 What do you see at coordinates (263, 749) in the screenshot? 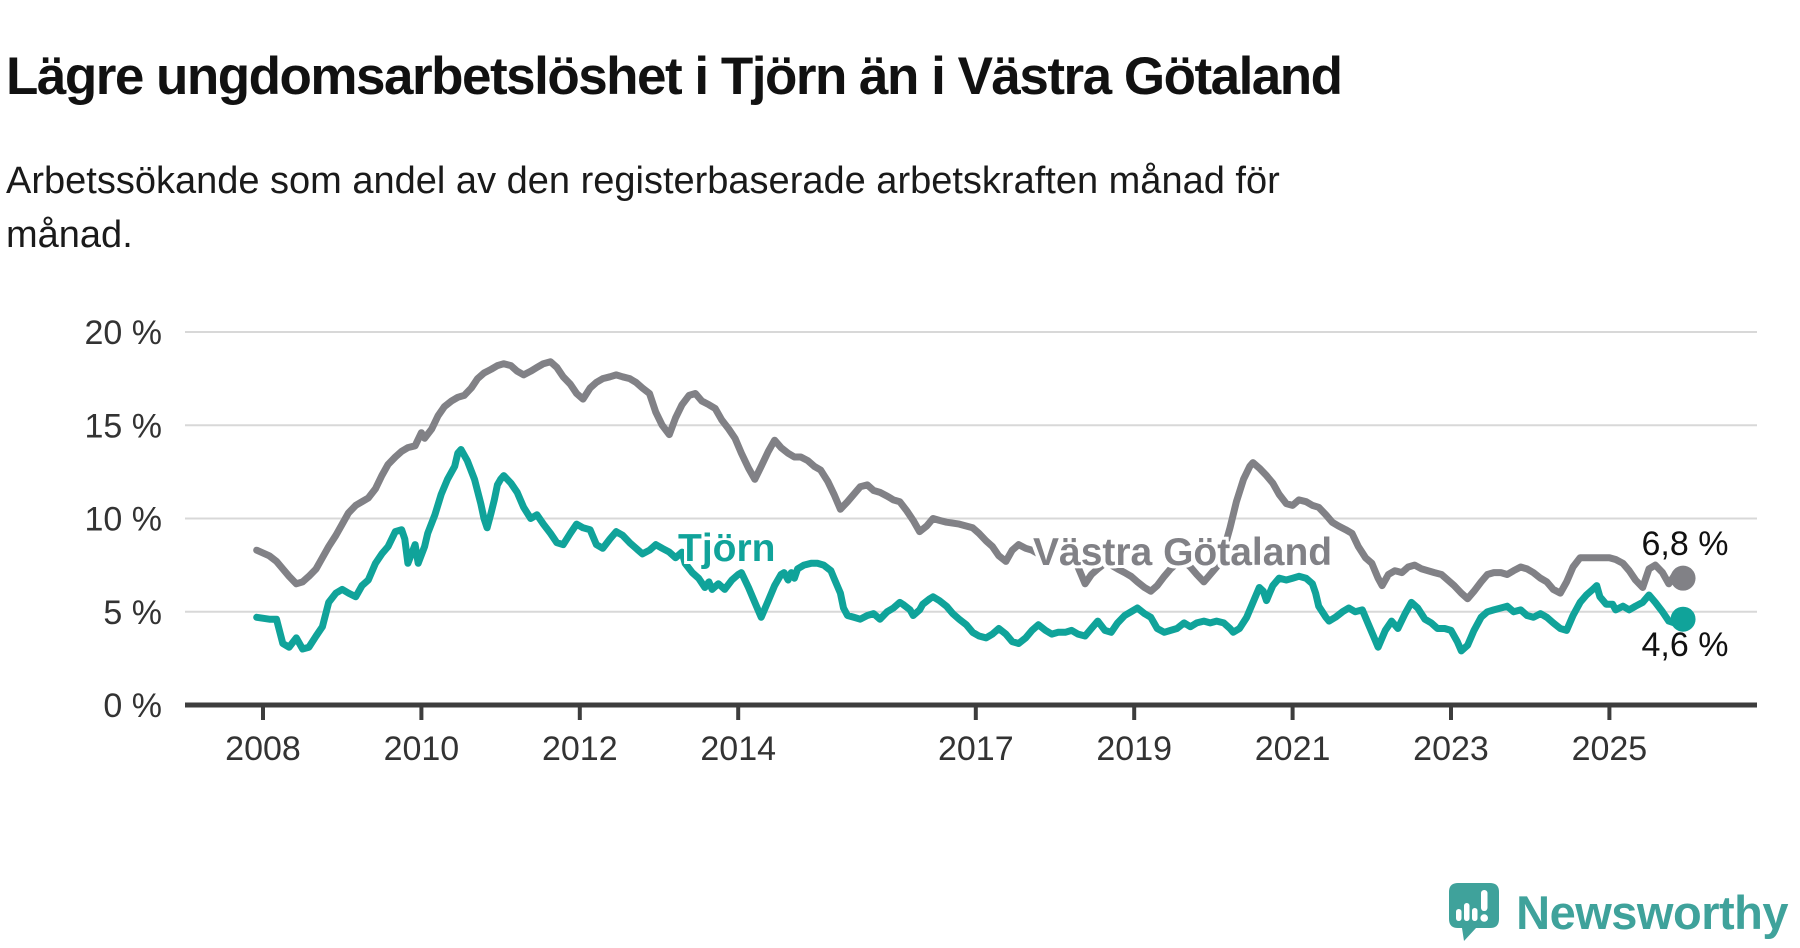
I see `x-axis-label-2008: 2008` at bounding box center [263, 749].